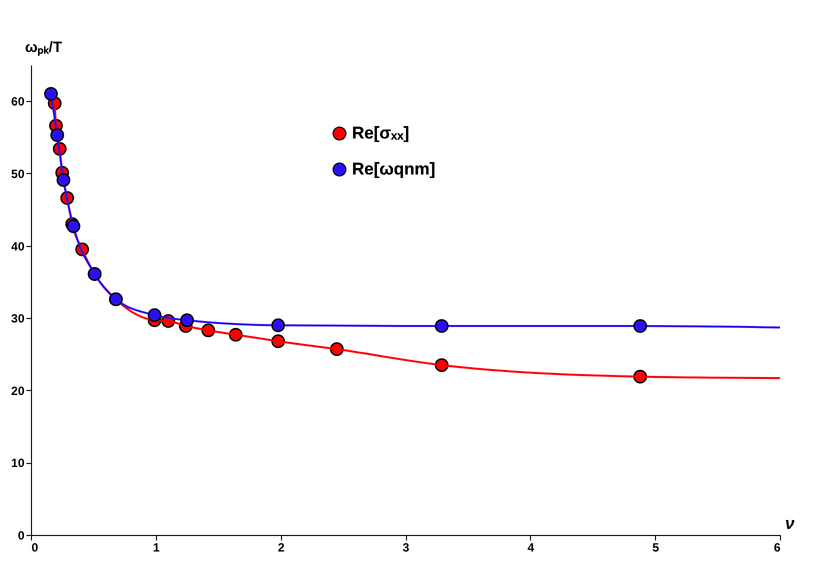  Describe the element at coordinates (381, 133) in the screenshot. I see `legend-label: Re[σₓₓ]` at that location.